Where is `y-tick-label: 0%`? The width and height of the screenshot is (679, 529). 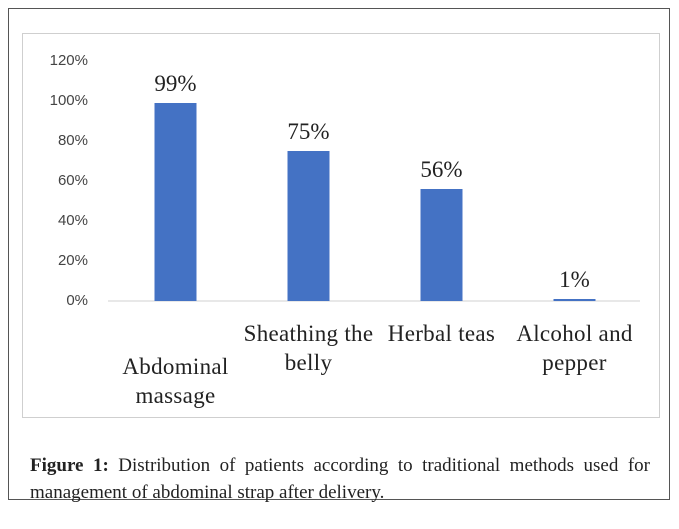
y-tick-label: 0% is located at coordinates (77, 300).